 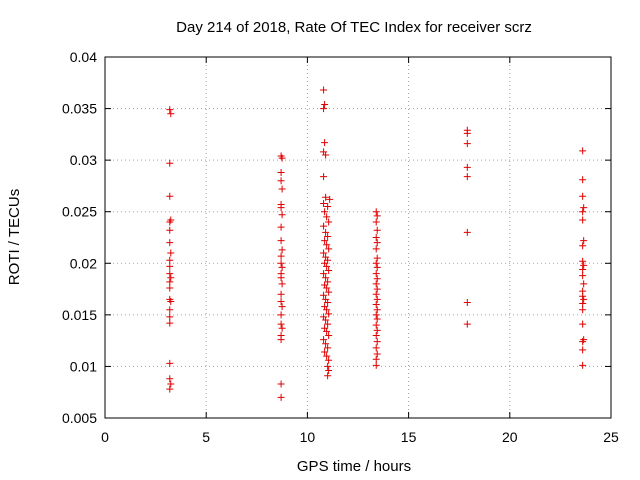 What do you see at coordinates (79, 418) in the screenshot?
I see `y-tick-label: 0.005` at bounding box center [79, 418].